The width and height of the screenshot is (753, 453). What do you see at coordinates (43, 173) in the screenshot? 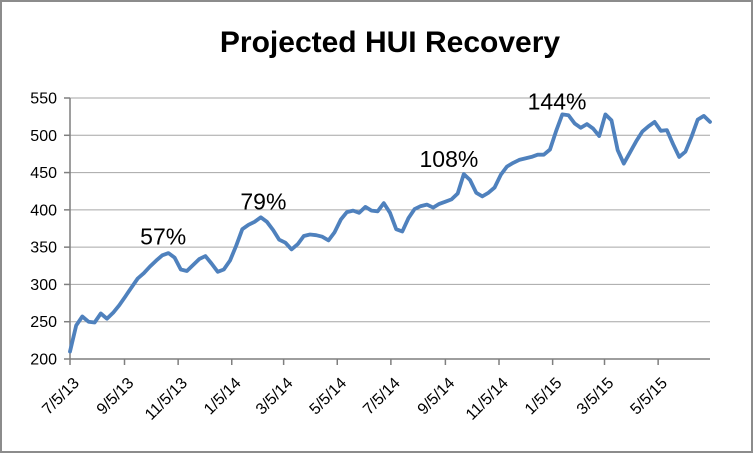
I see `y-tick-label: 450` at bounding box center [43, 173].